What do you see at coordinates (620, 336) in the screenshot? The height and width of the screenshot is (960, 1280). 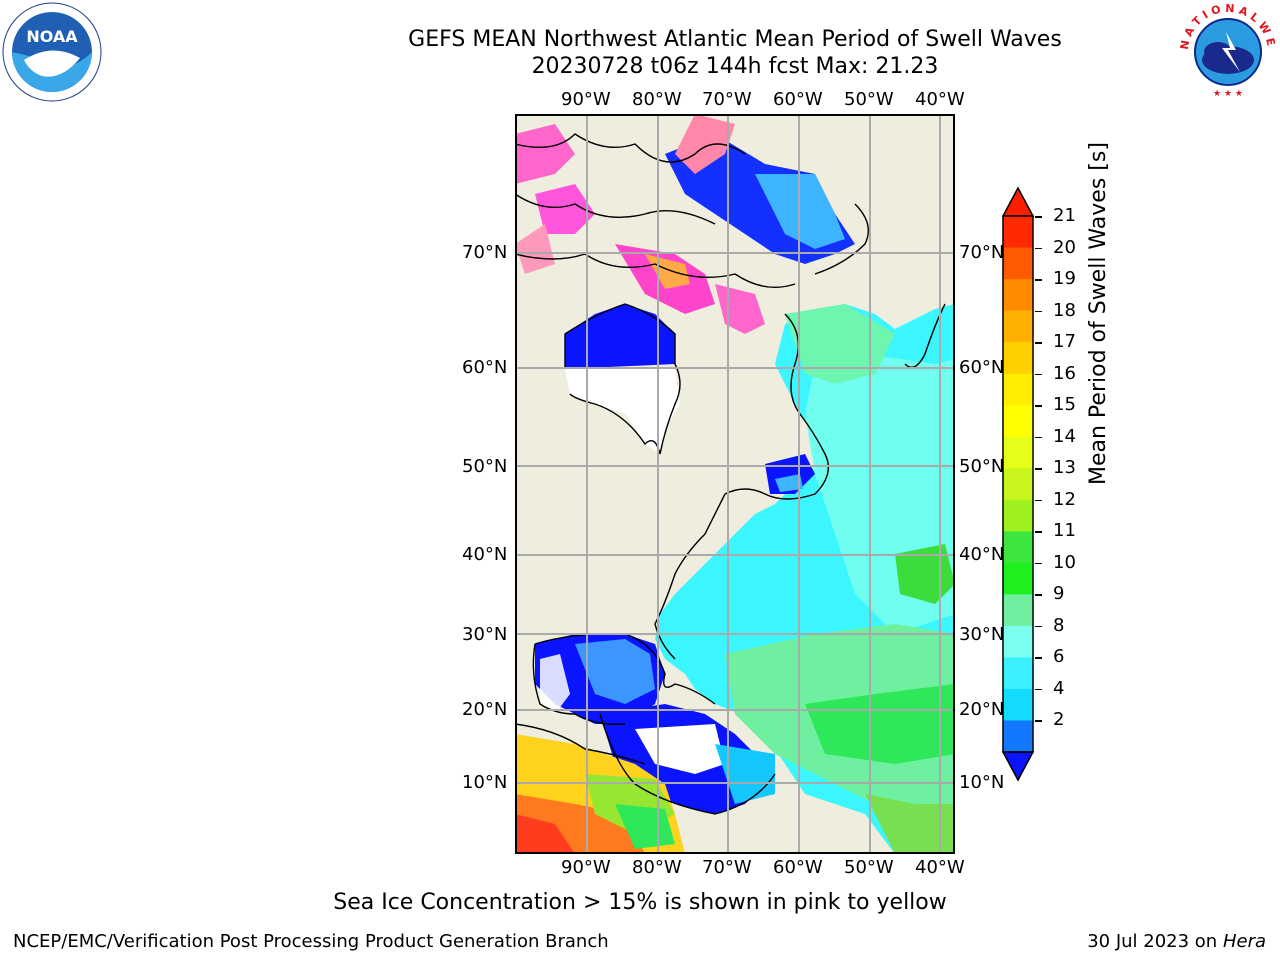 I see `hudson-bay` at bounding box center [620, 336].